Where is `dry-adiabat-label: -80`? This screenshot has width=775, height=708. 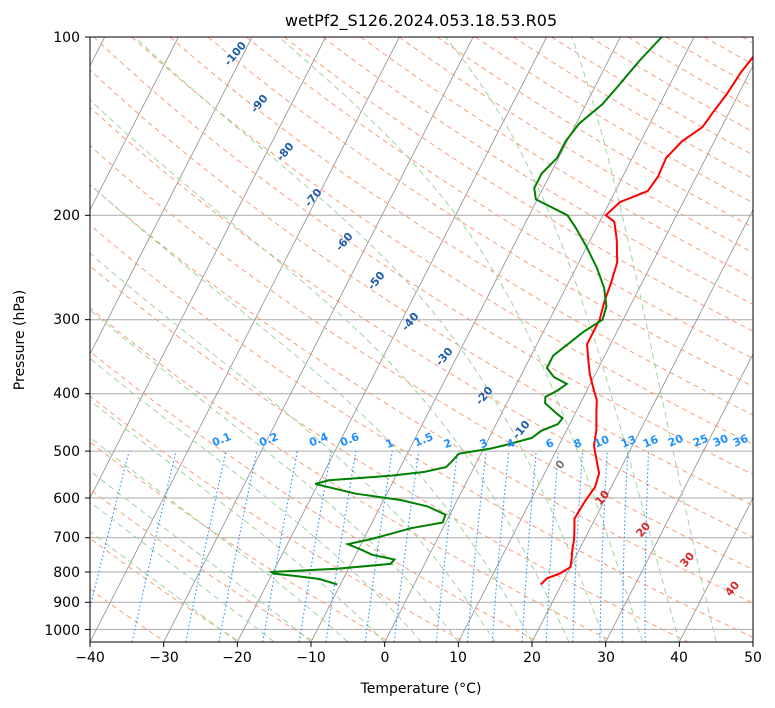
dry-adiabat-label: -80 is located at coordinates (285, 152).